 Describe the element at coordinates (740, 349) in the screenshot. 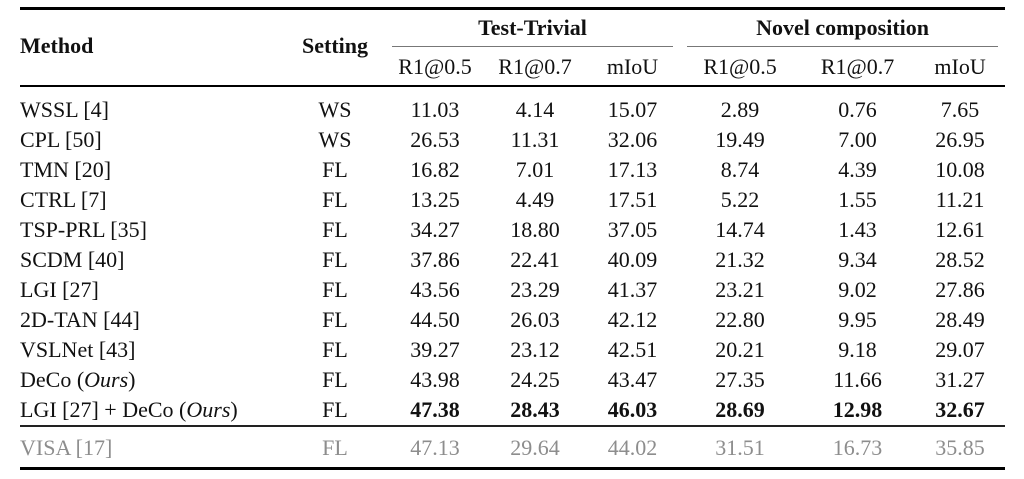

I see `value-cell: 20.21` at that location.